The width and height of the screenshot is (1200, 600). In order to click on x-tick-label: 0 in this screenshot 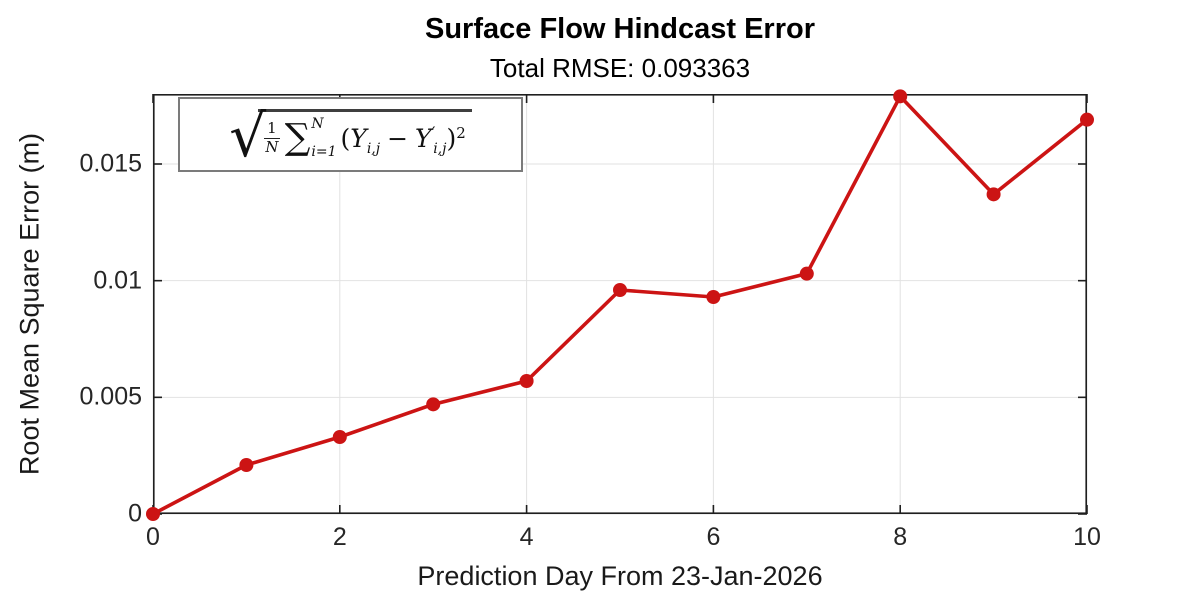, I will do `click(153, 537)`.